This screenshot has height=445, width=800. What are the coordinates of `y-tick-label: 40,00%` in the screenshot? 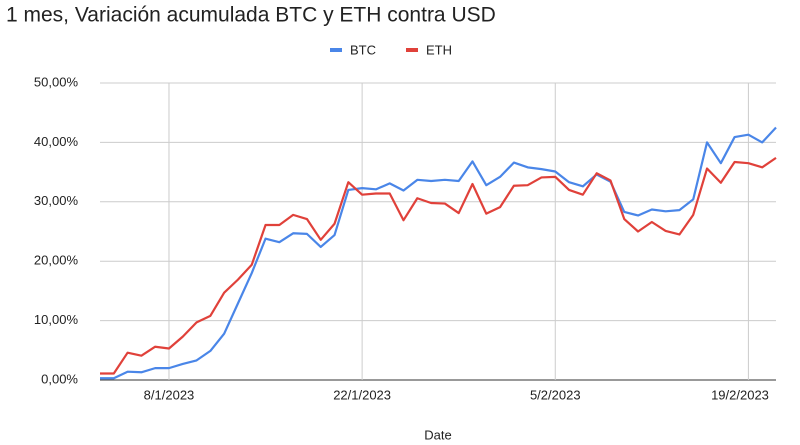 It's located at (56, 141).